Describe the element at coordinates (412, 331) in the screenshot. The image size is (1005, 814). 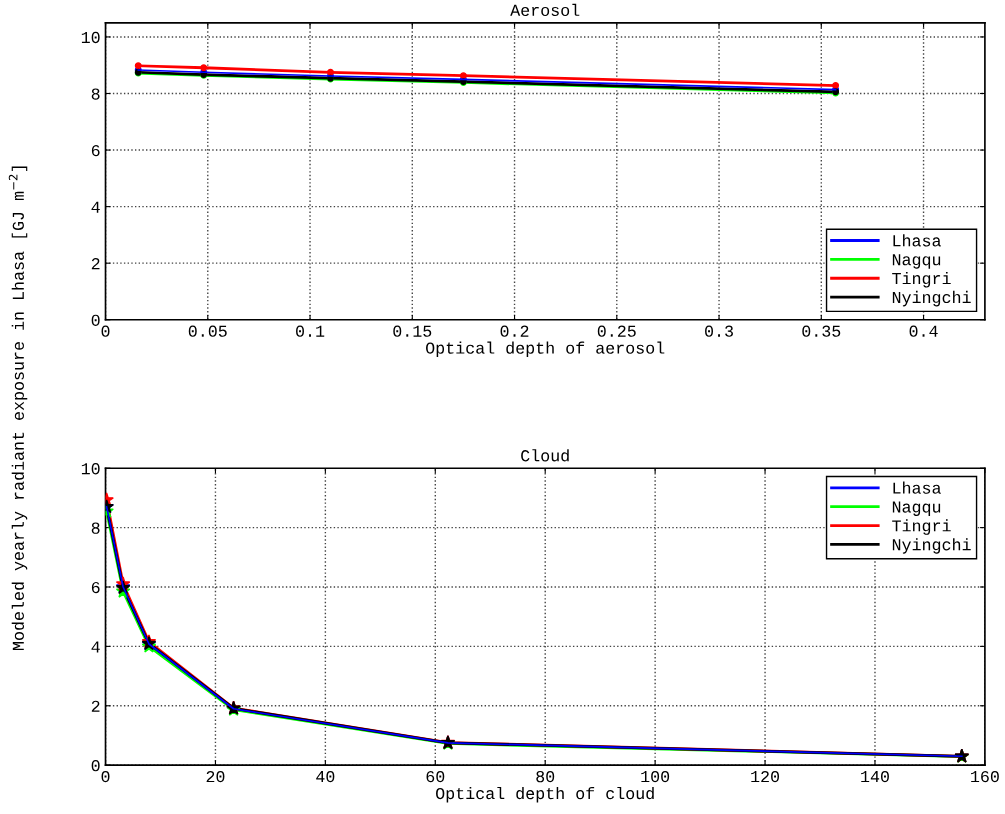
I see `x-tick-label: 0.15` at that location.